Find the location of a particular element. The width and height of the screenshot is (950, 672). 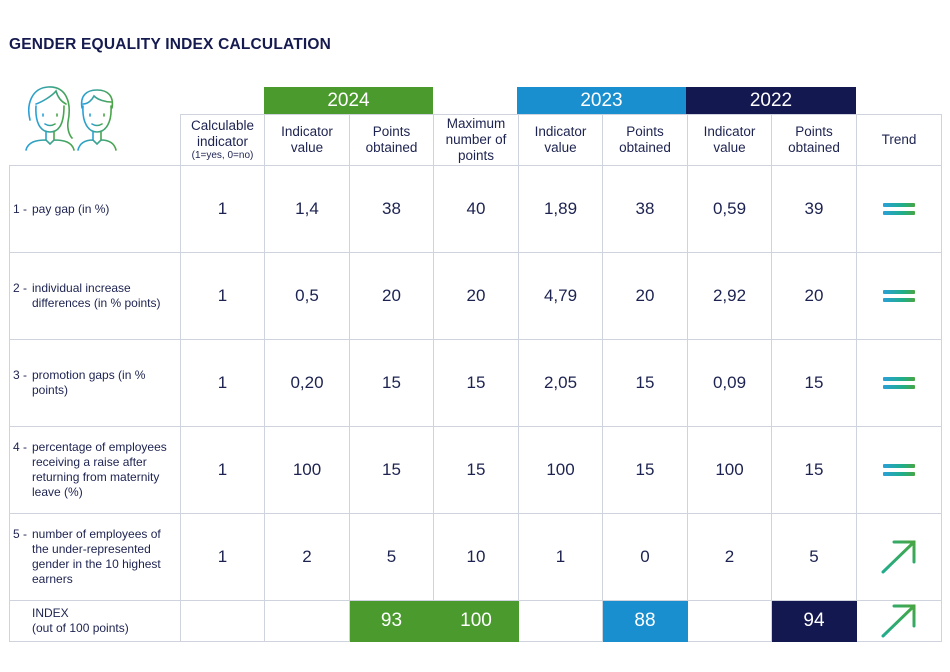

cell-points-2022: 39 is located at coordinates (814, 209).